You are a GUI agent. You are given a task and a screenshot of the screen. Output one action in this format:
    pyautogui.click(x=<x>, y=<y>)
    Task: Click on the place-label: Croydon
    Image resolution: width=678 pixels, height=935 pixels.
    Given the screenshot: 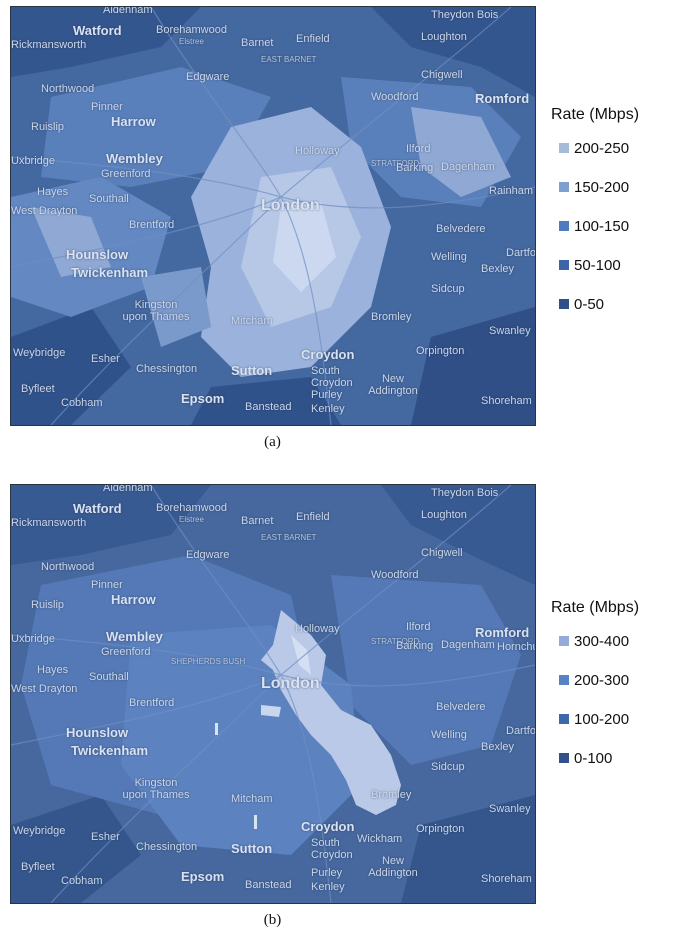 What is the action you would take?
    pyautogui.click(x=328, y=826)
    